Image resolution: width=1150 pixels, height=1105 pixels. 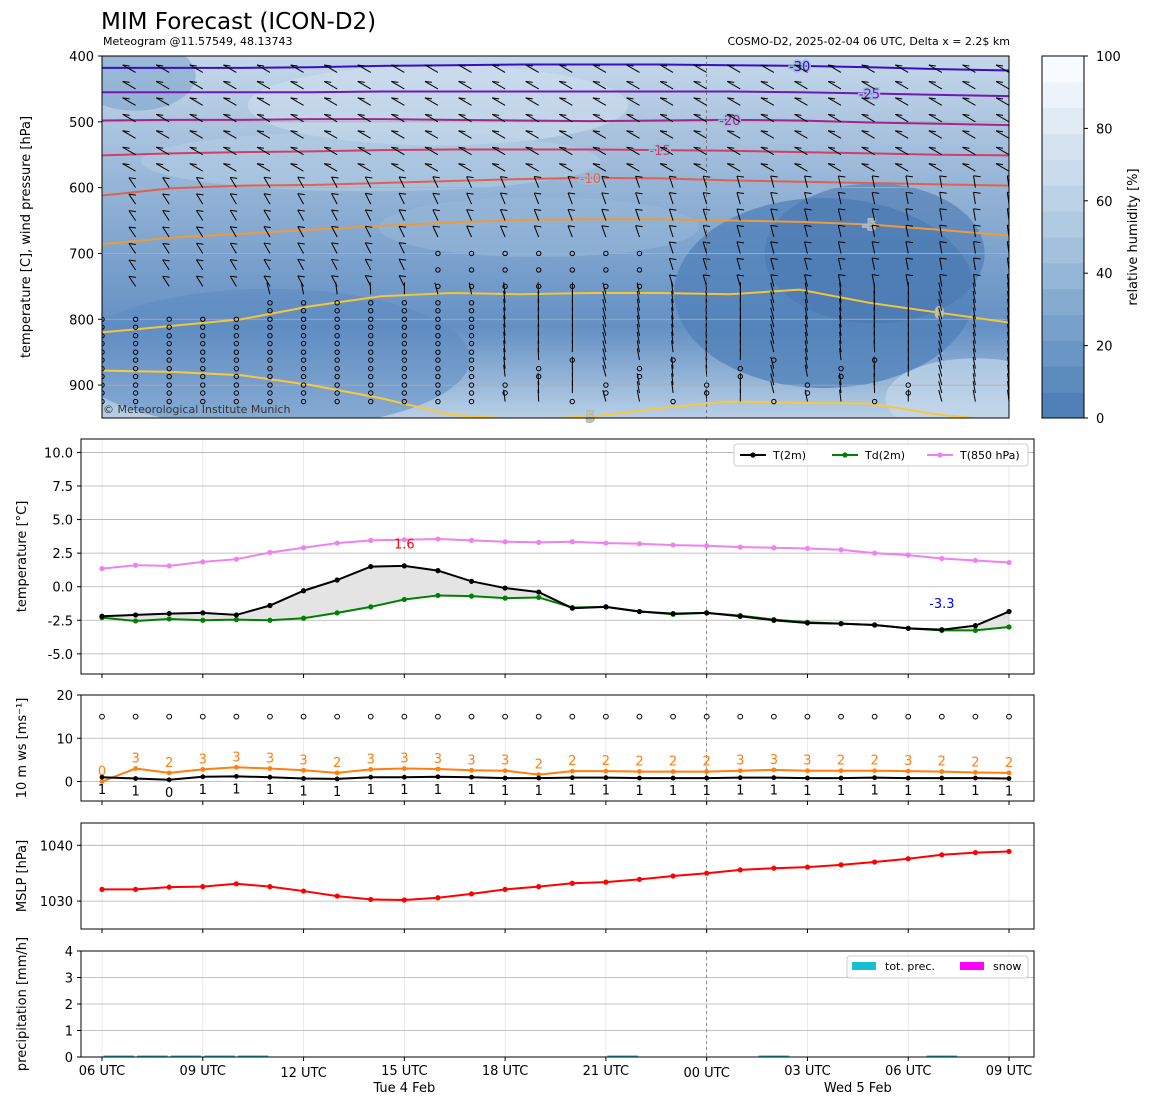 I want to click on legend-swatch, so click(x=972, y=966).